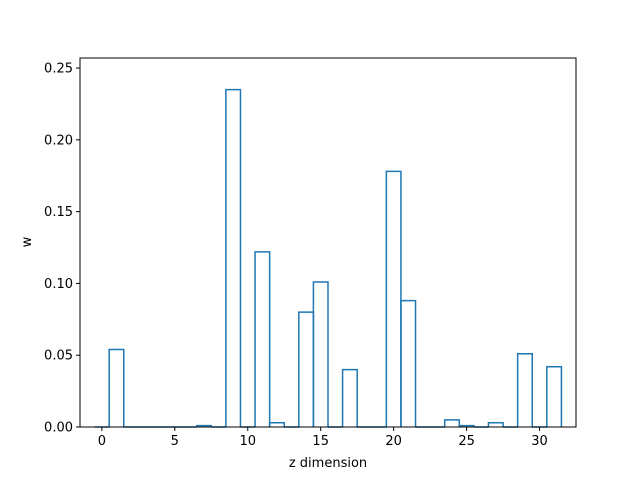  I want to click on x-tick-label: 0, so click(102, 441).